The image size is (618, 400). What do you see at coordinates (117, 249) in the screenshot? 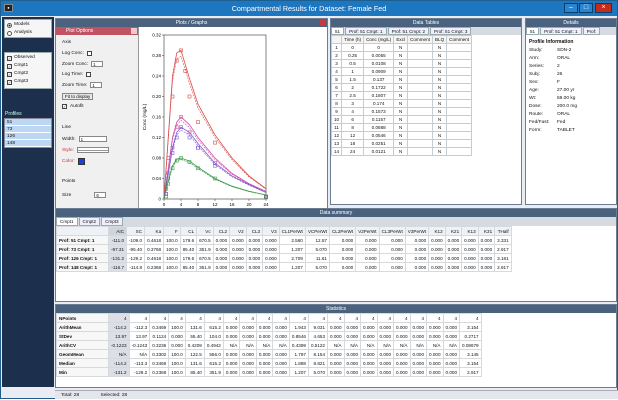
I see `table-cell: -97.31` at bounding box center [117, 249].